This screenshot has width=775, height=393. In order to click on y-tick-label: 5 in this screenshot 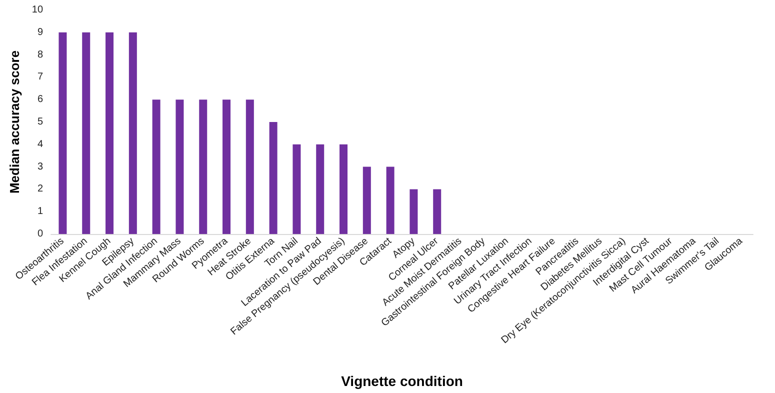, I will do `click(40, 122)`.